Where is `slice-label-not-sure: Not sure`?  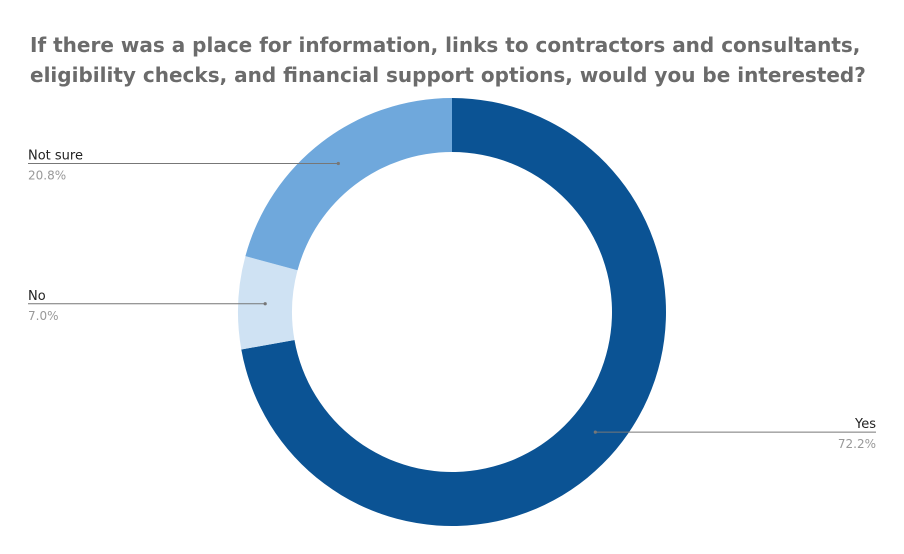
slice-label-not-sure: Not sure is located at coordinates (55, 156).